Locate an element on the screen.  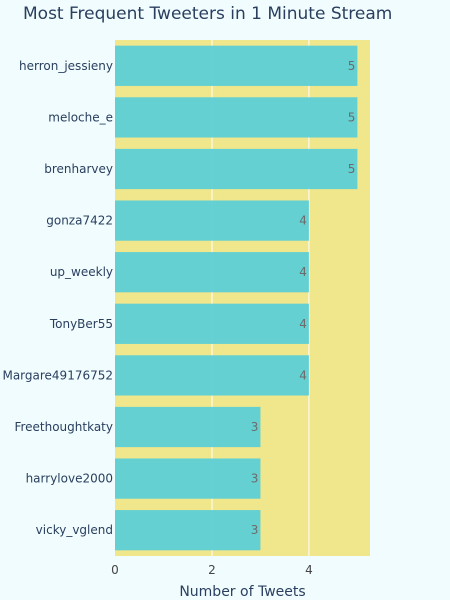
category-label: TonyBer55 is located at coordinates (81, 324).